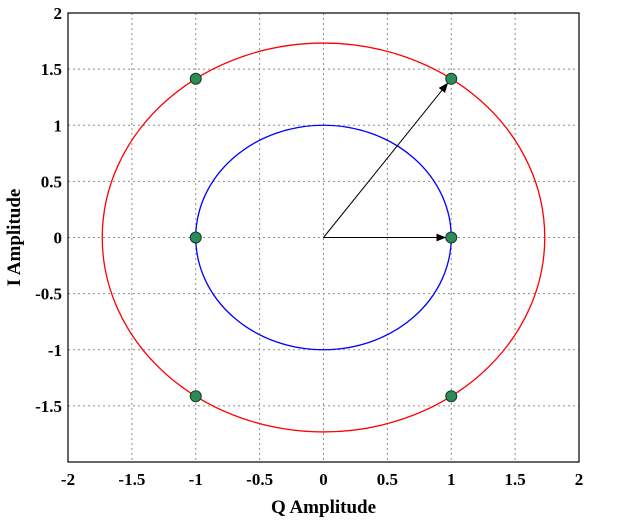 The height and width of the screenshot is (522, 630). I want to click on x-tick-label-3: -0.5, so click(259, 479).